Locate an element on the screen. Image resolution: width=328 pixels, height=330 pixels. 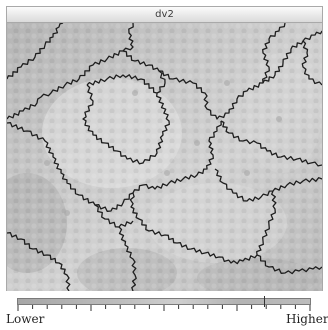
window-title: dv2 is located at coordinates (164, 14).